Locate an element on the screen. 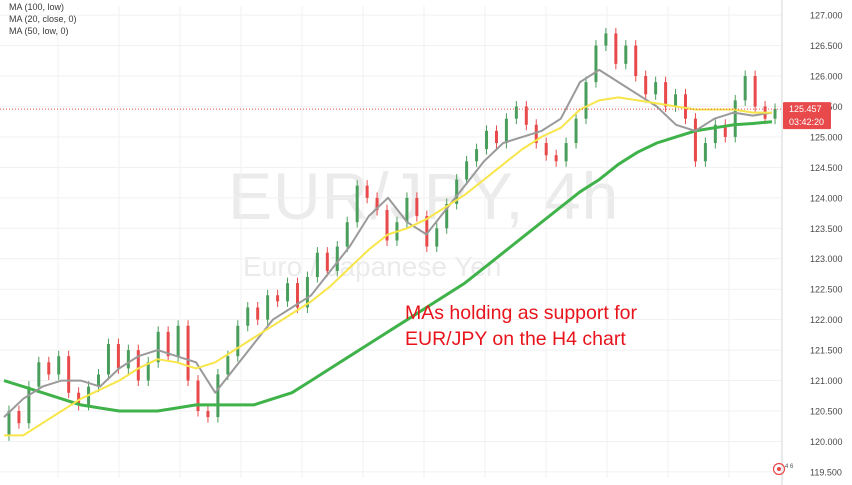 The height and width of the screenshot is (485, 852). y-tick-label: 120.500 is located at coordinates (826, 412).